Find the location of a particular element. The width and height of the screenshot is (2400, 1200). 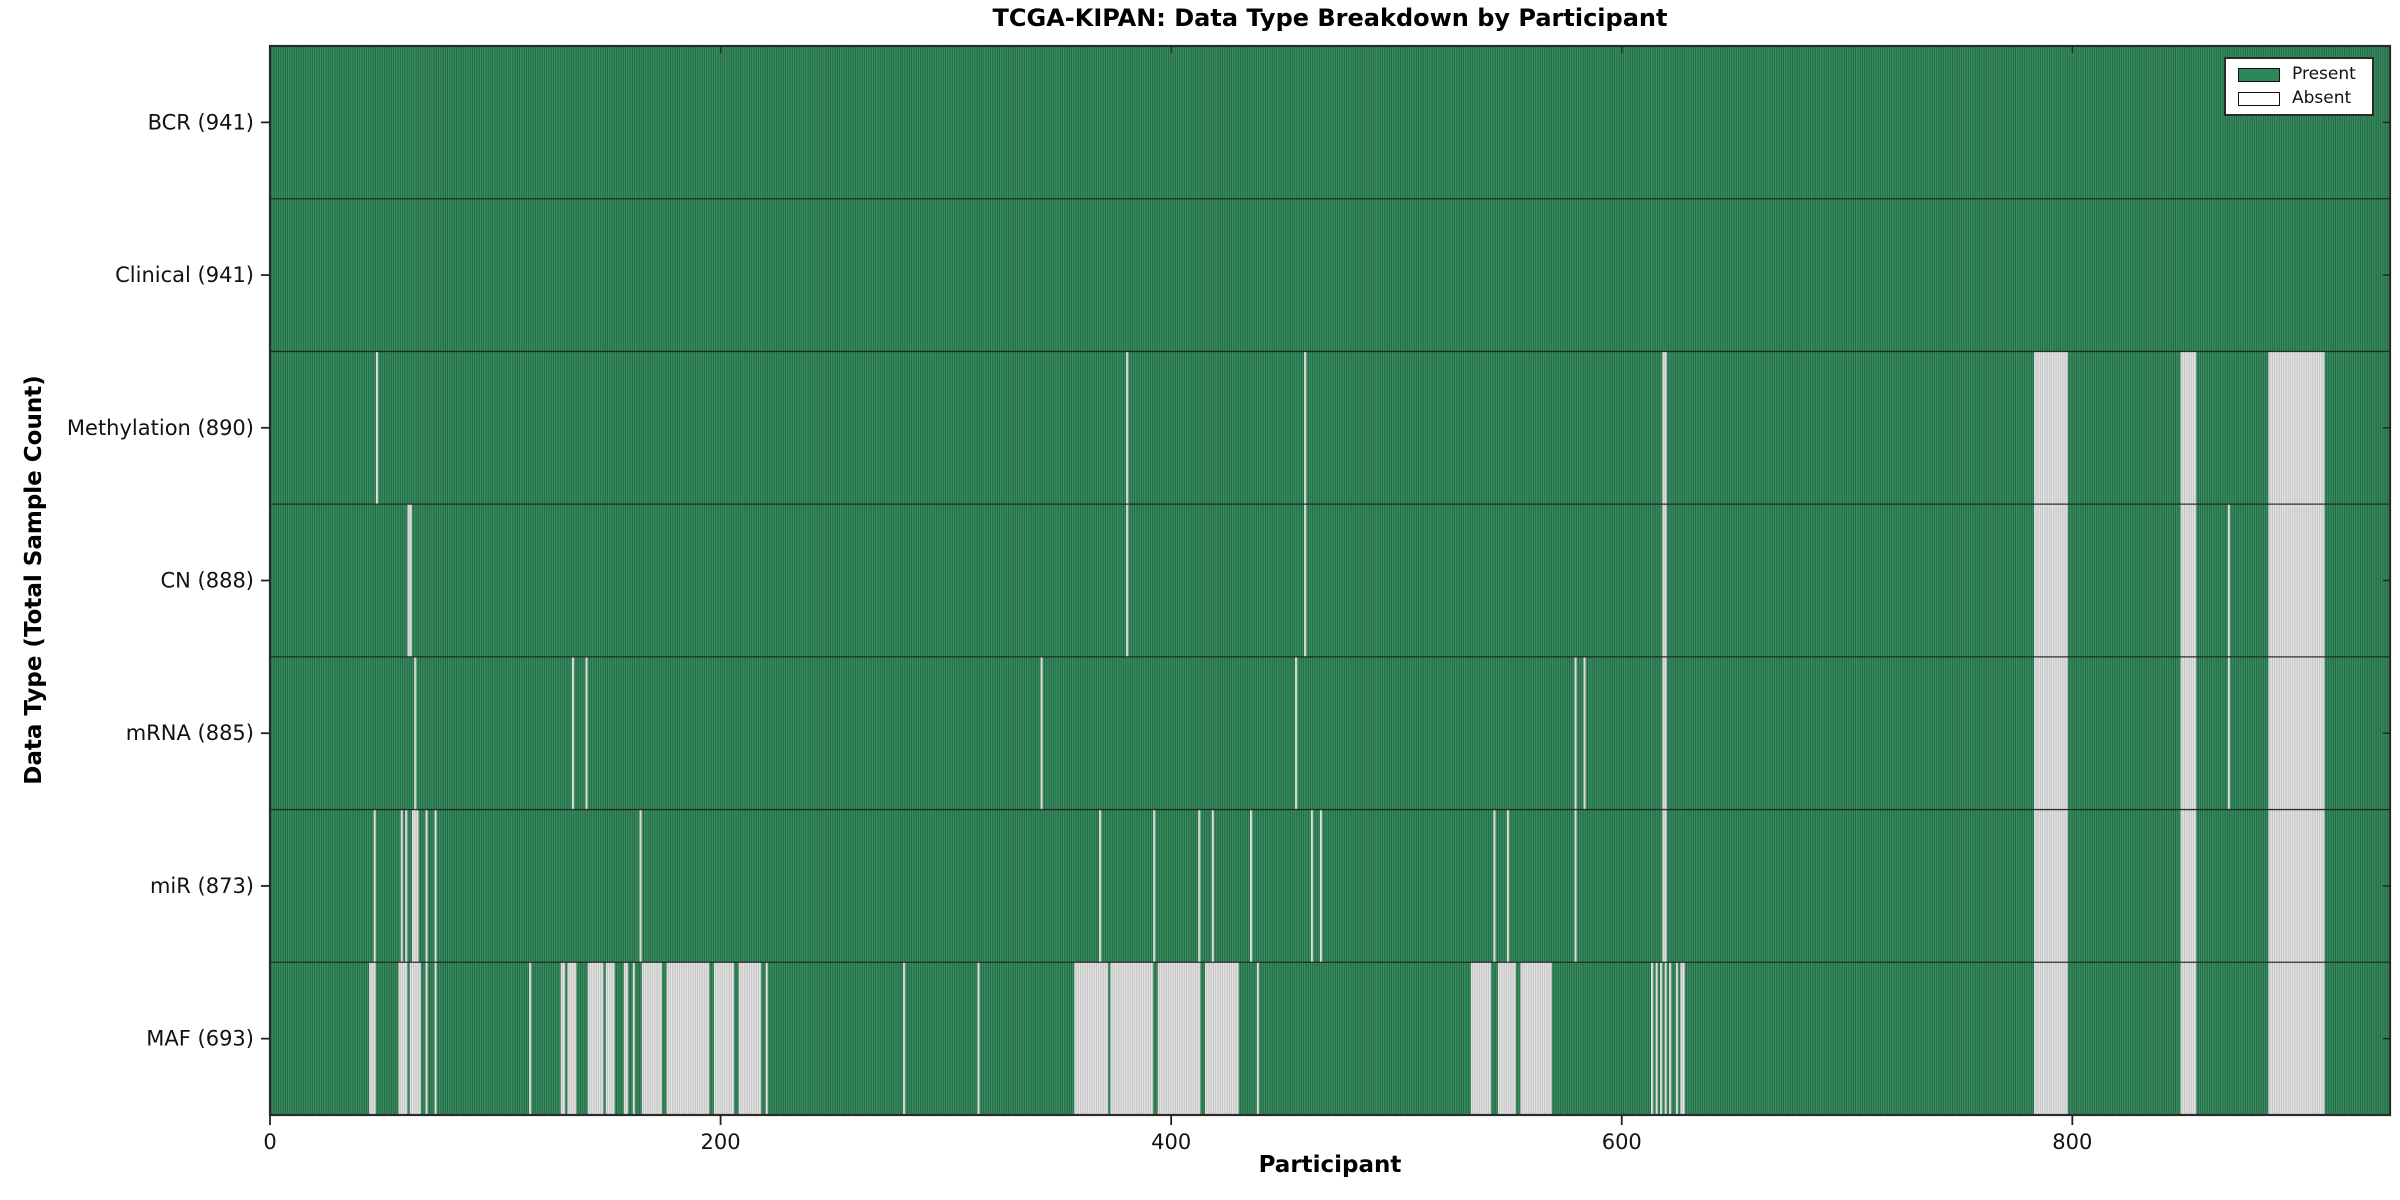

legend-item-present: Present is located at coordinates (2300, 74).